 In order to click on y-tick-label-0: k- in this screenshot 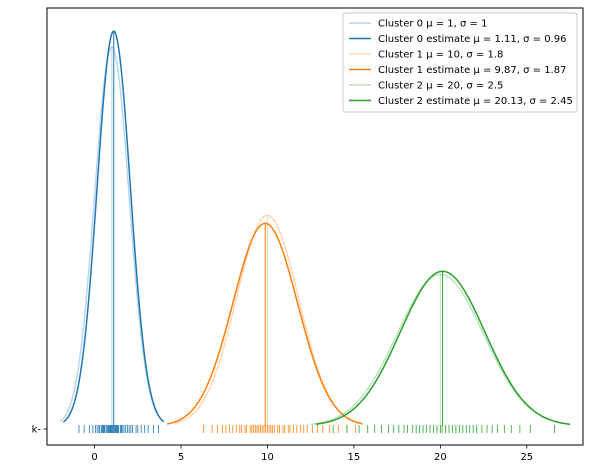, I will do `click(37, 430)`.